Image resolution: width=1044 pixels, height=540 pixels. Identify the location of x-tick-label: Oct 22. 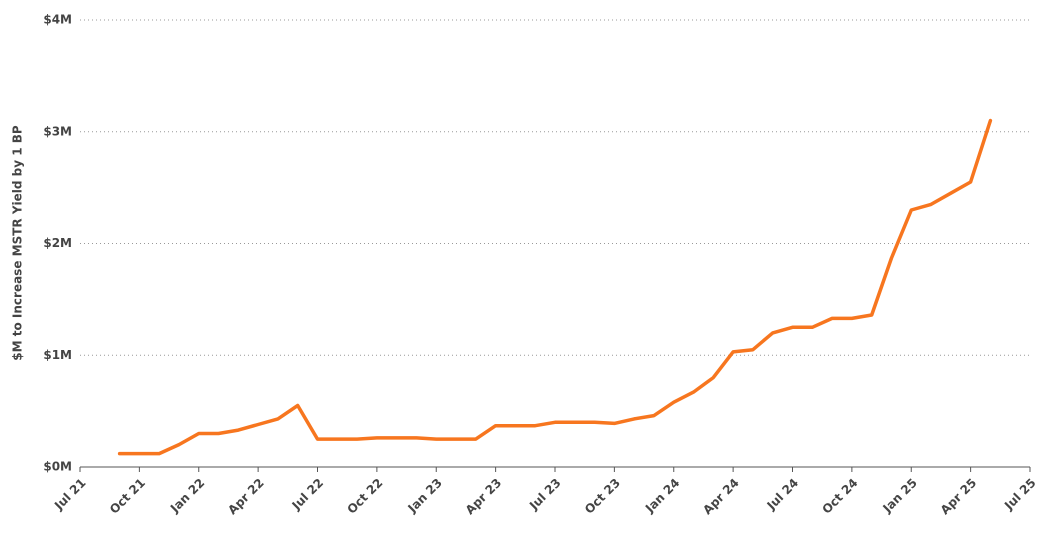
(365, 496).